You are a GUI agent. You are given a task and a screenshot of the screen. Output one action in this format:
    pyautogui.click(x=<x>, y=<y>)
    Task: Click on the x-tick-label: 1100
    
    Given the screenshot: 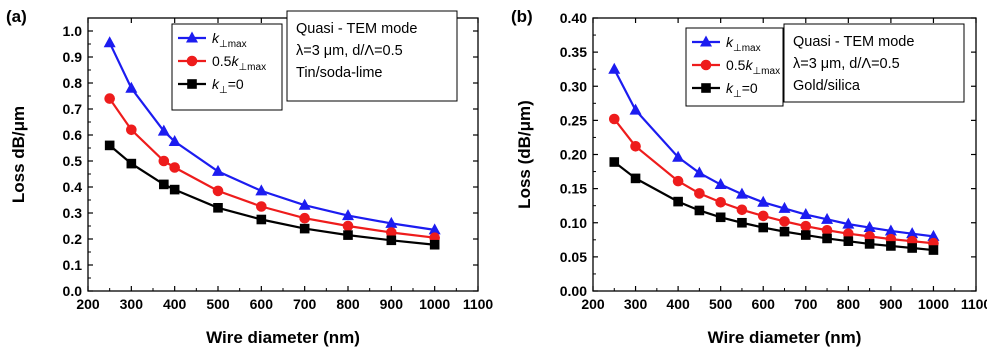 What is the action you would take?
    pyautogui.click(x=478, y=304)
    